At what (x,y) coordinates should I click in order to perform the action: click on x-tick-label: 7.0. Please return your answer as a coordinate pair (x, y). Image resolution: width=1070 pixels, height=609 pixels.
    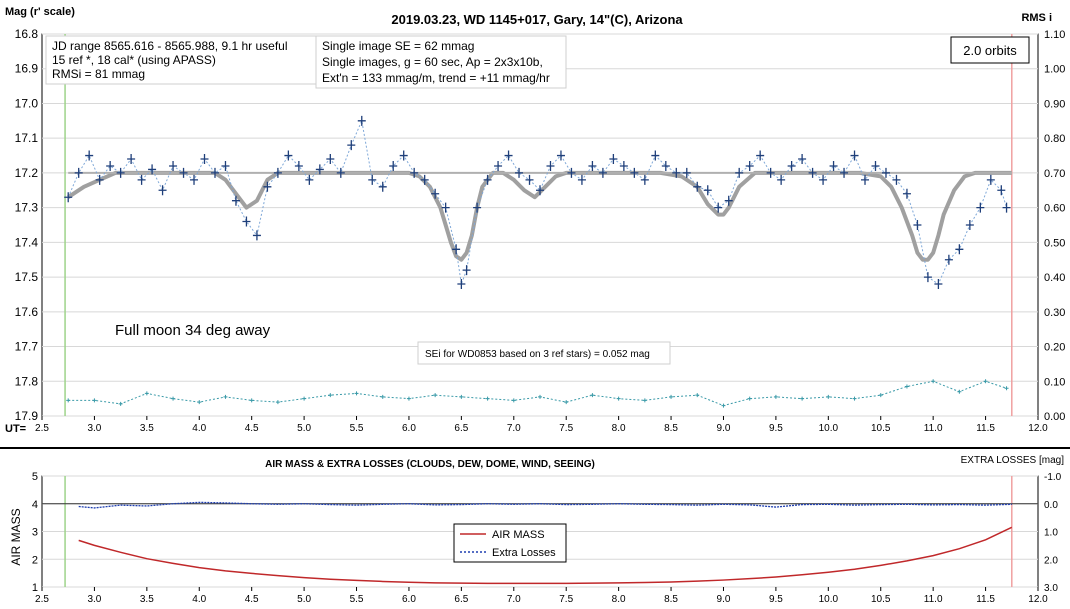
    Looking at the image, I should click on (514, 599).